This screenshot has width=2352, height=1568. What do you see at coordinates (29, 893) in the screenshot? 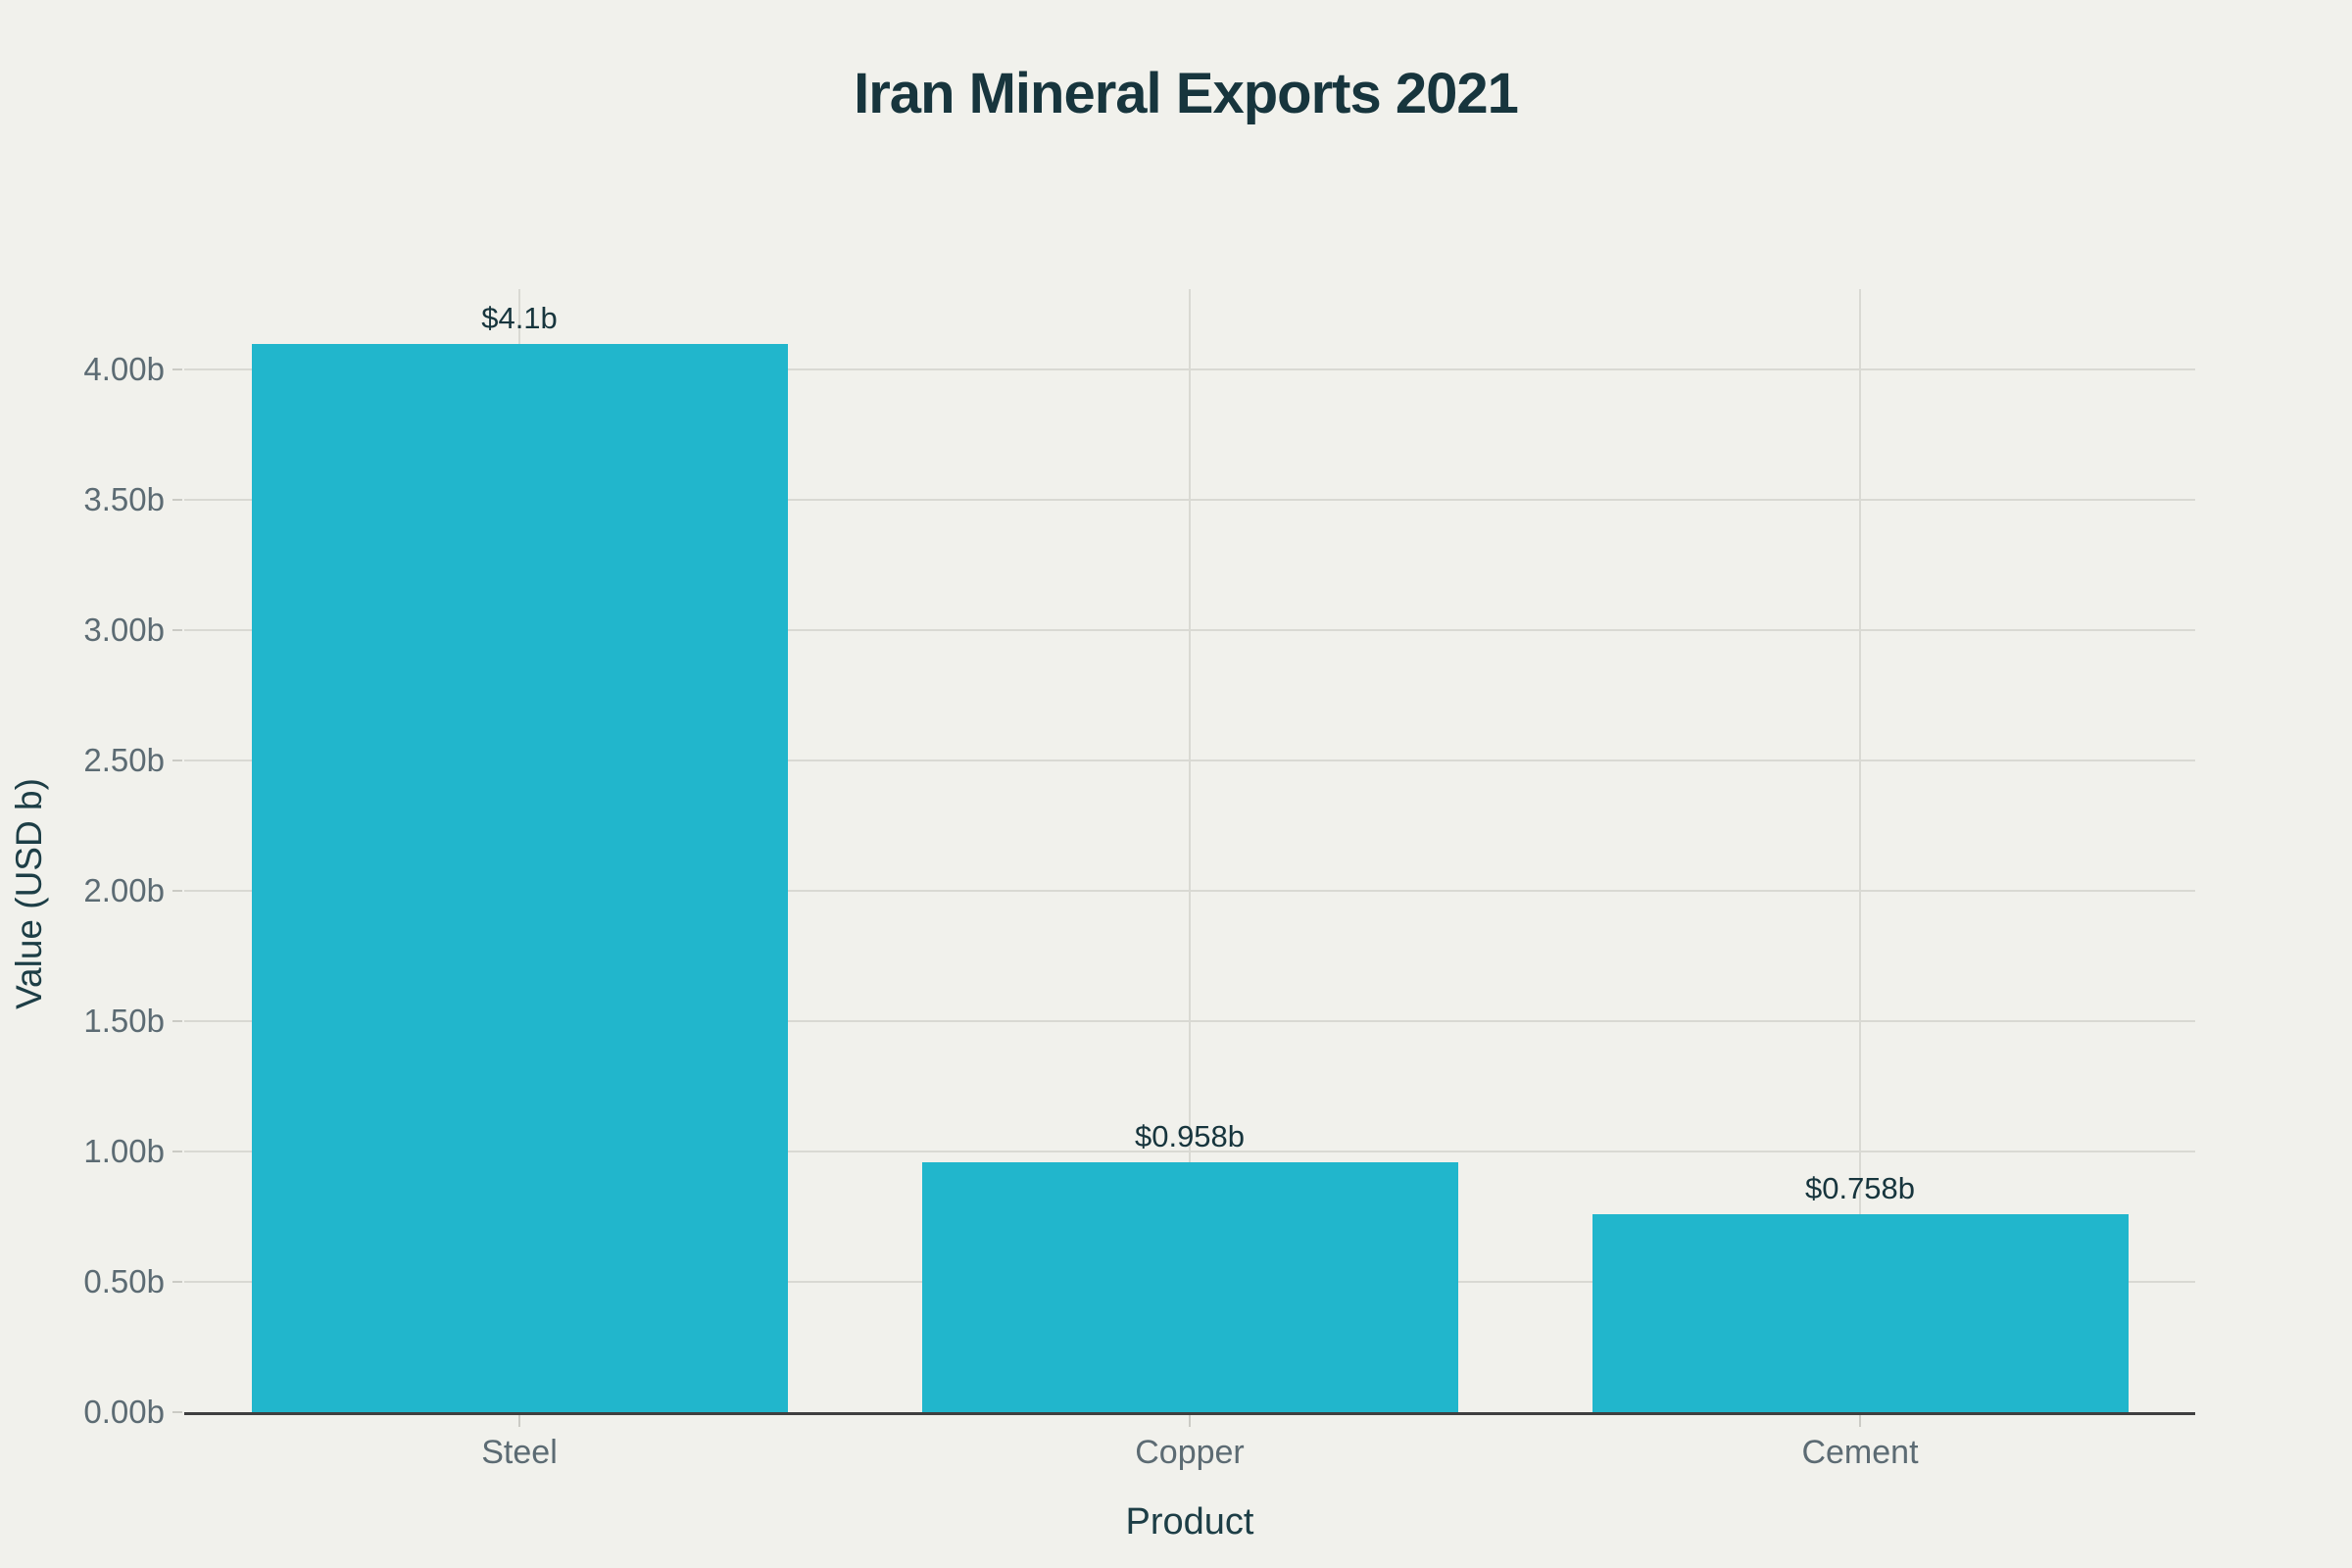
I see `y-axis-title: Value (USD b)` at bounding box center [29, 893].